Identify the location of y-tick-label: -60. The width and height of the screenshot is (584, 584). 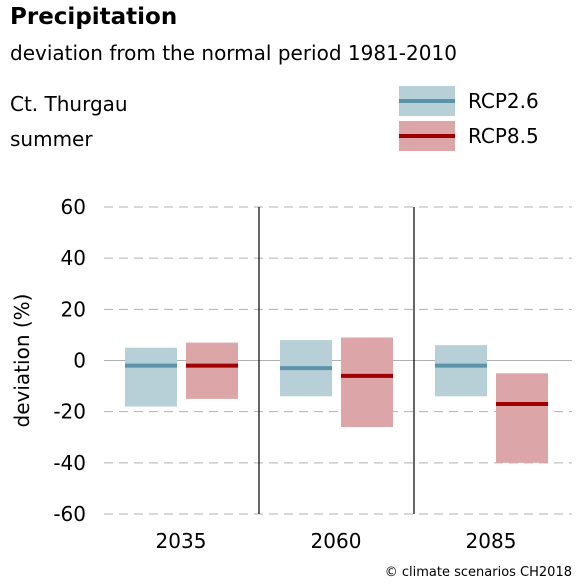
(69, 514).